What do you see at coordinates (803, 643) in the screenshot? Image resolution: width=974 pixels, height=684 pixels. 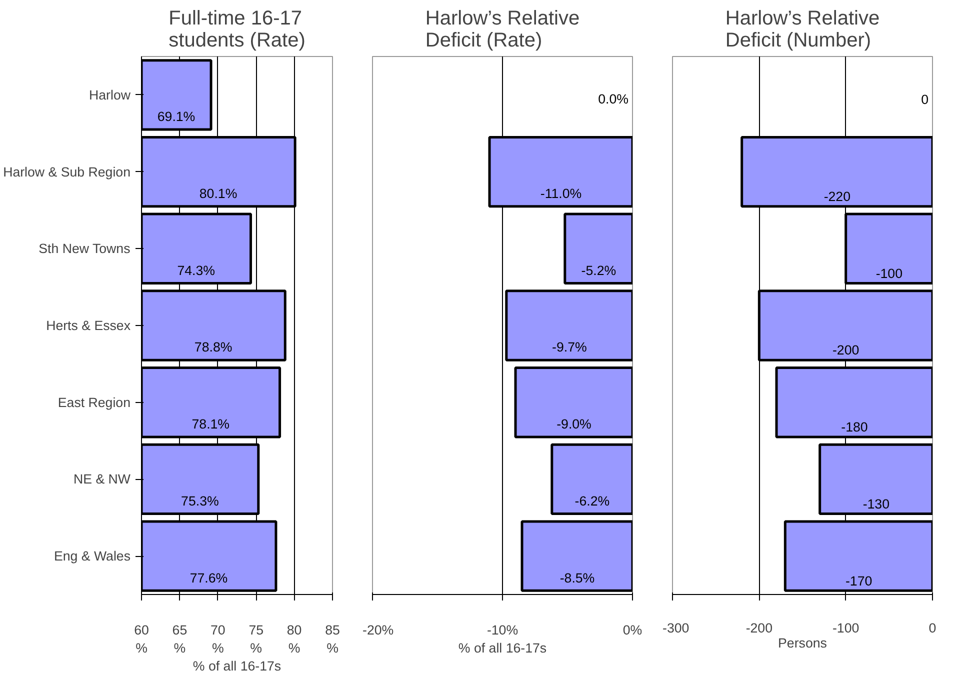 I see `x-axis-title: Persons` at bounding box center [803, 643].